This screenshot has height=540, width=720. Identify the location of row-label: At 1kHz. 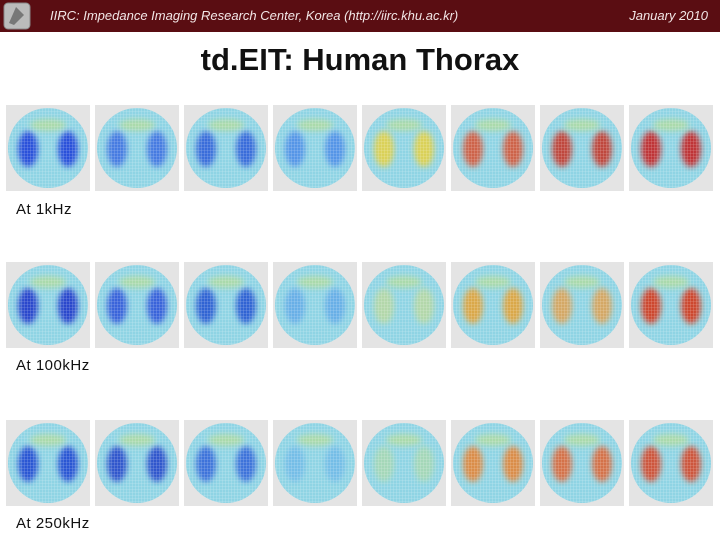
(44, 209).